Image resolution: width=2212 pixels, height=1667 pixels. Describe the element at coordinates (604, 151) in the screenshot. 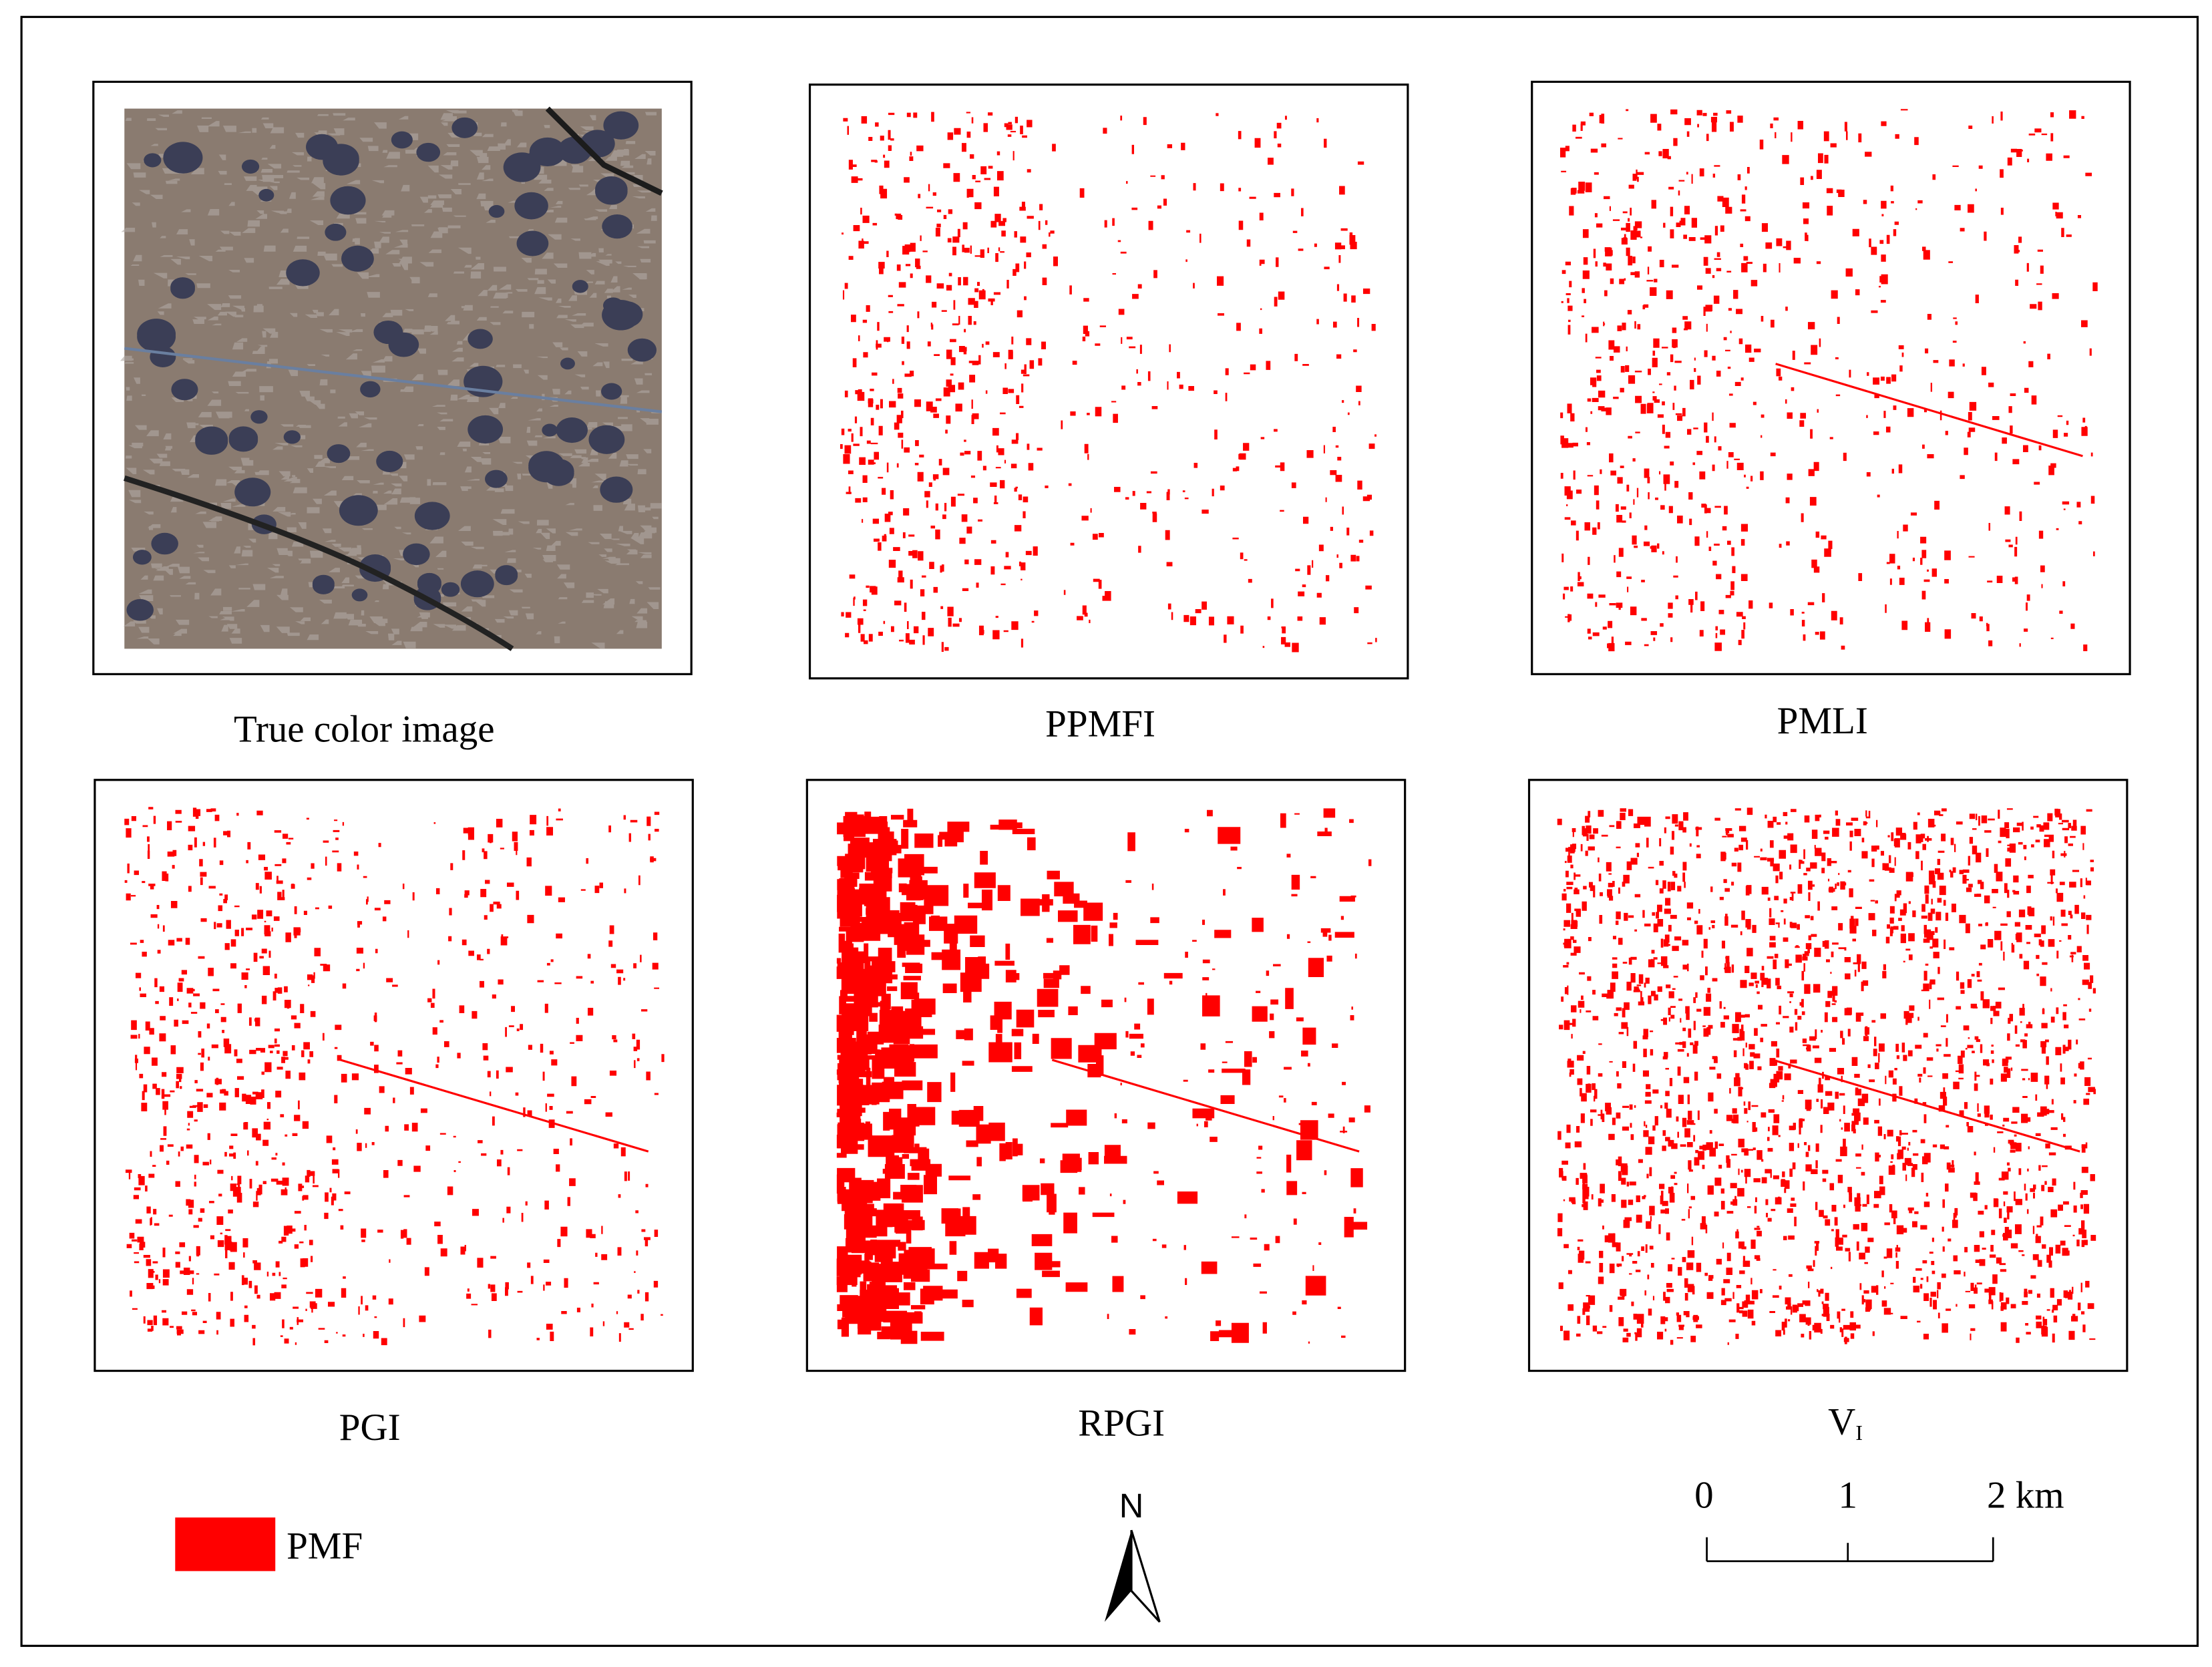

I see `river` at that location.